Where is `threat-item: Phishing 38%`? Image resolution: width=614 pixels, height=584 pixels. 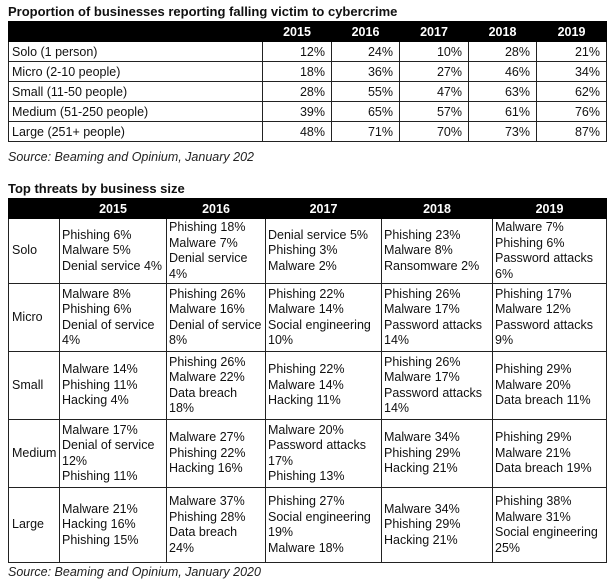 threat-item: Phishing 38% is located at coordinates (533, 501).